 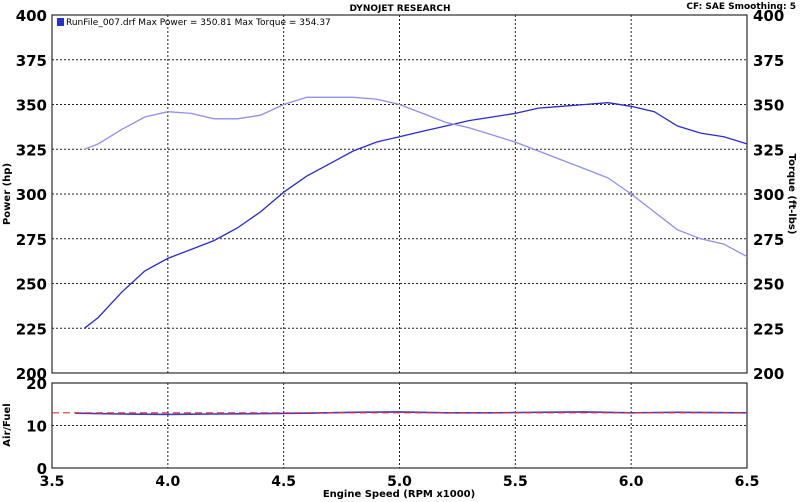 What do you see at coordinates (31, 329) in the screenshot?
I see `power-tick-label: 225` at bounding box center [31, 329].